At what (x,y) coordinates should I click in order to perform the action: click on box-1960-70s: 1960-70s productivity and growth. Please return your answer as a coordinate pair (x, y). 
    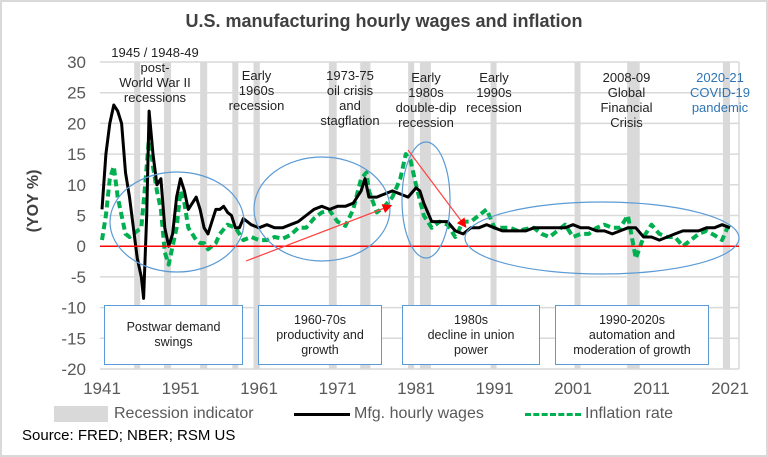
    Looking at the image, I should click on (320, 335).